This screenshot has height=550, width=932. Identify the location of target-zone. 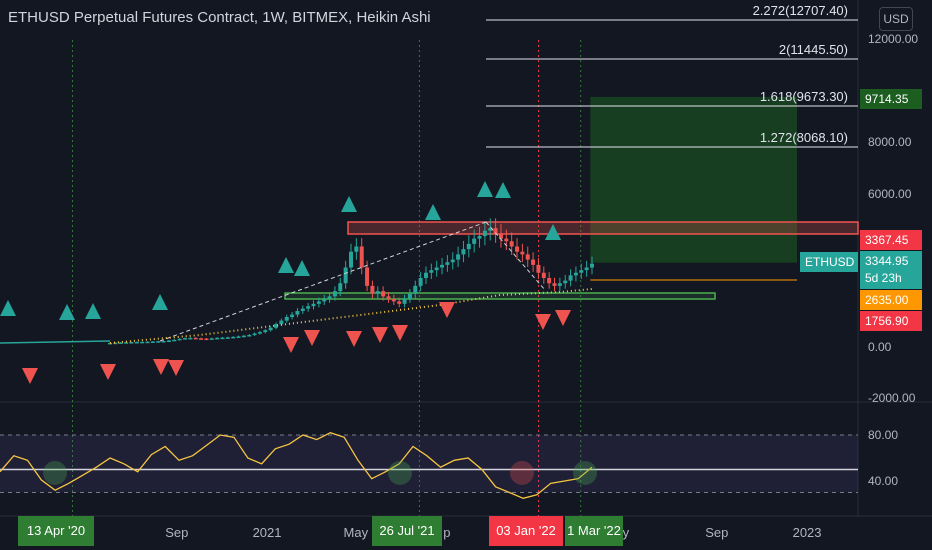
(693, 179).